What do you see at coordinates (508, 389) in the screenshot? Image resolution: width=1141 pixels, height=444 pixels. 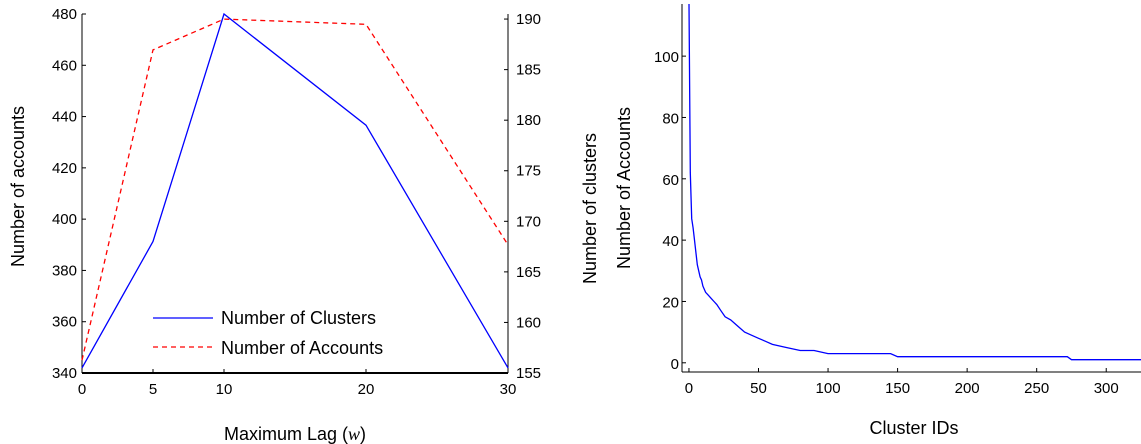 I see `left-x-tick-label: 30` at bounding box center [508, 389].